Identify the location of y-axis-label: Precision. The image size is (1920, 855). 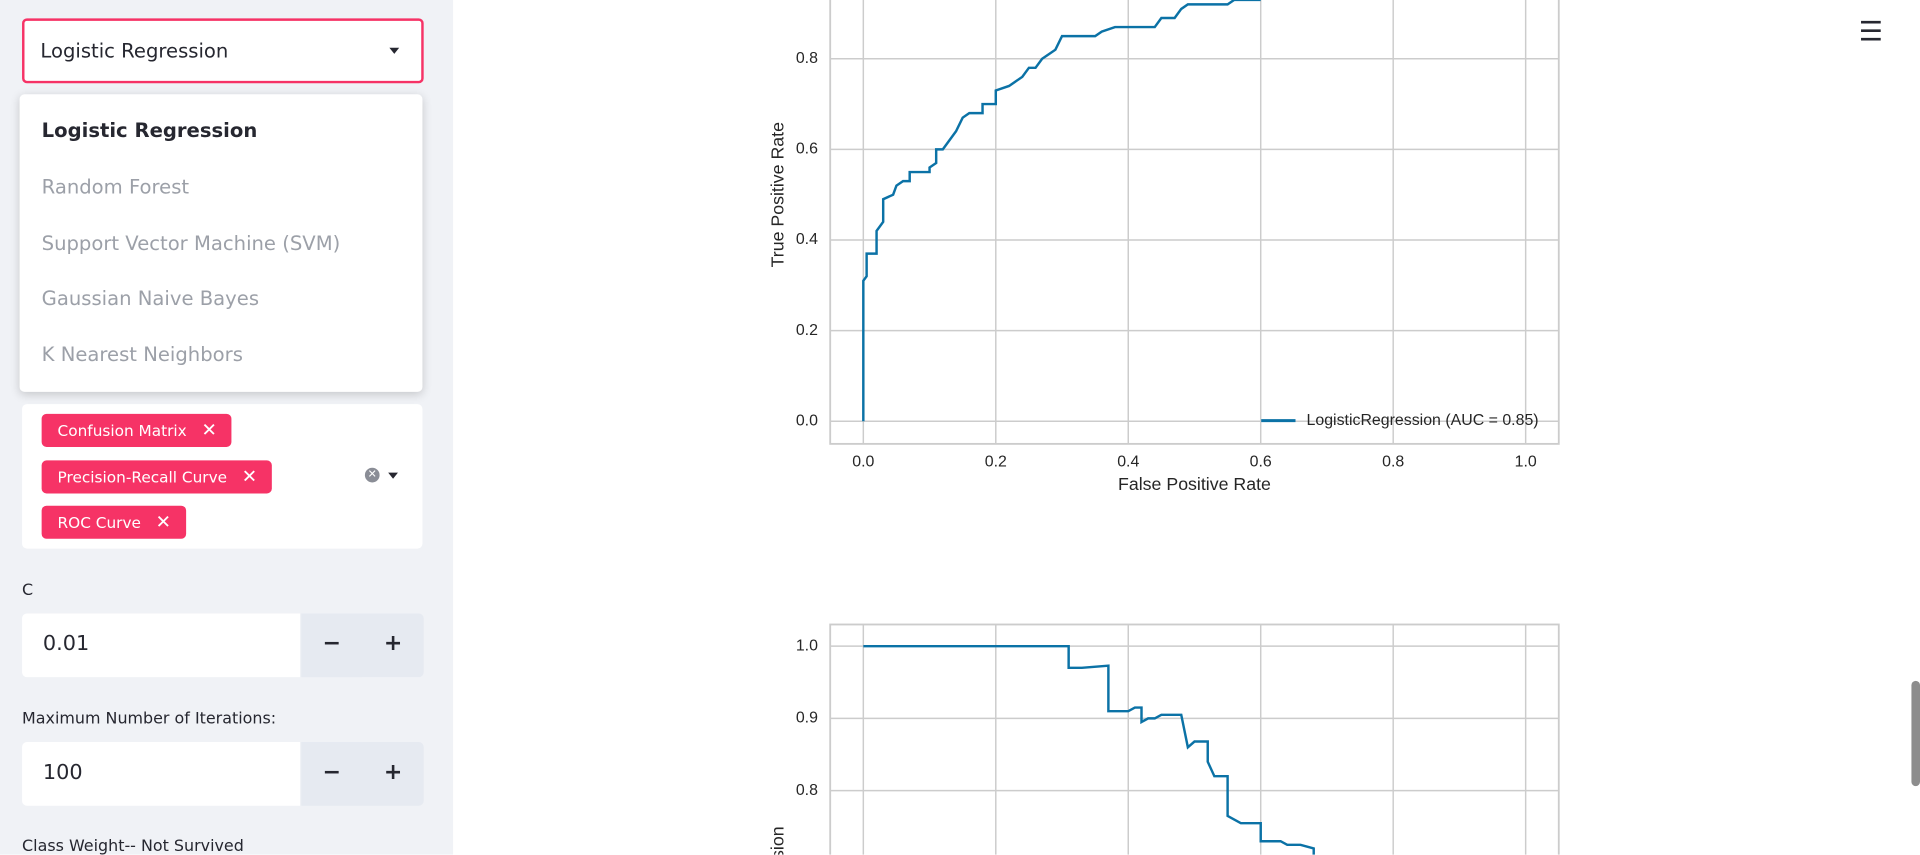
(777, 840).